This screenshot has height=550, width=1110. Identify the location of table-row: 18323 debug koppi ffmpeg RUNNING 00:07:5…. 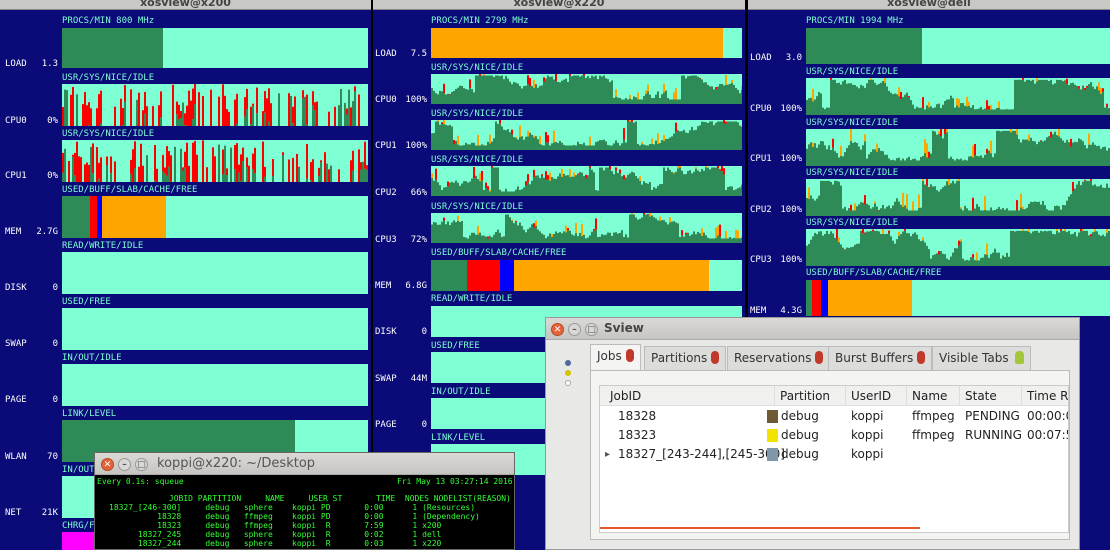
(834, 435).